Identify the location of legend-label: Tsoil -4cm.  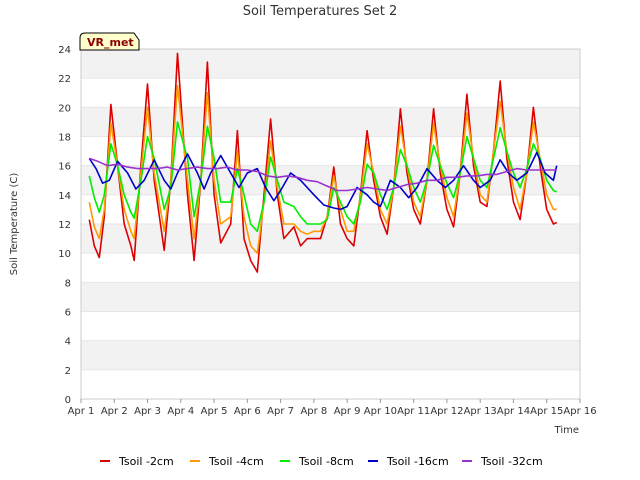
(236, 461).